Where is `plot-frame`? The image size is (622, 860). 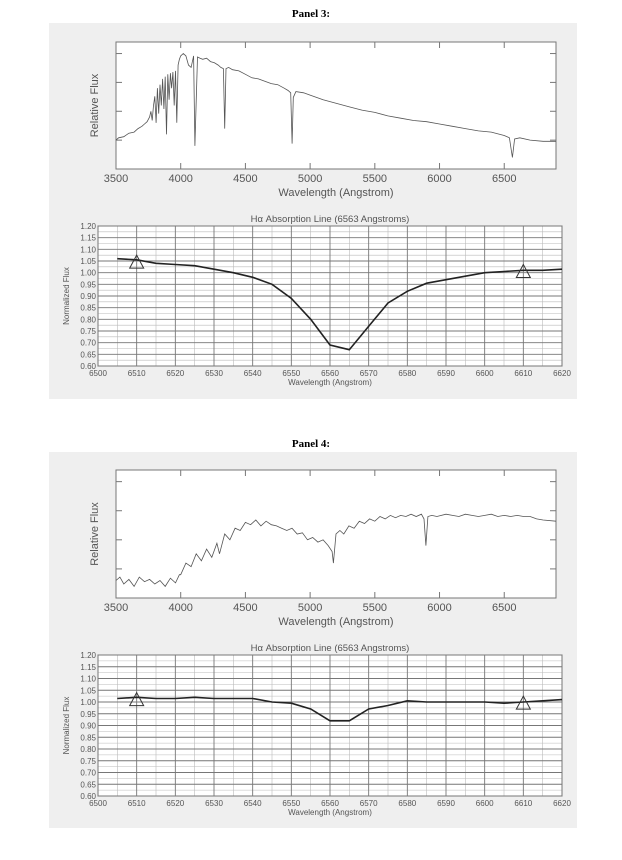 plot-frame is located at coordinates (336, 105).